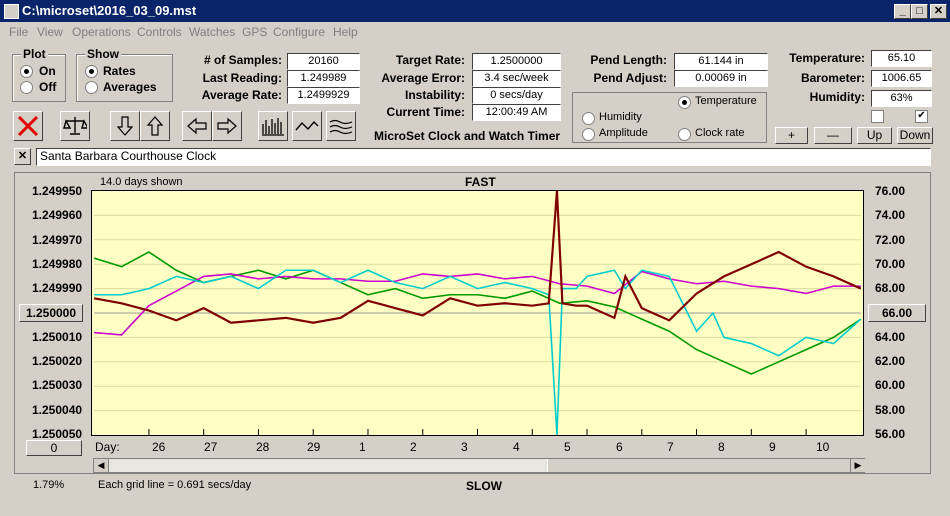 The height and width of the screenshot is (516, 950). I want to click on arrow-up-button, so click(155, 126).